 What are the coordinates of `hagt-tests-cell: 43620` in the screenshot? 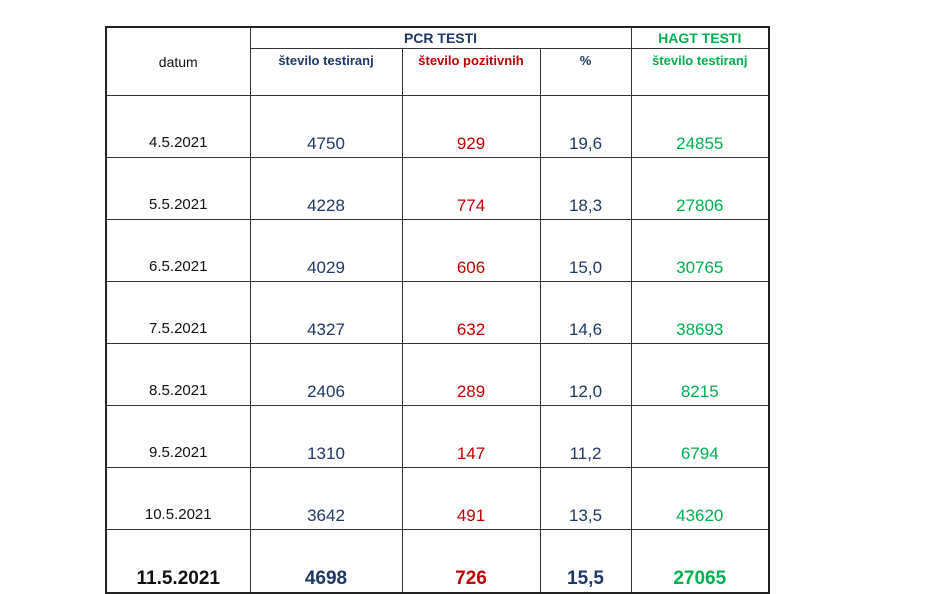 It's located at (700, 498).